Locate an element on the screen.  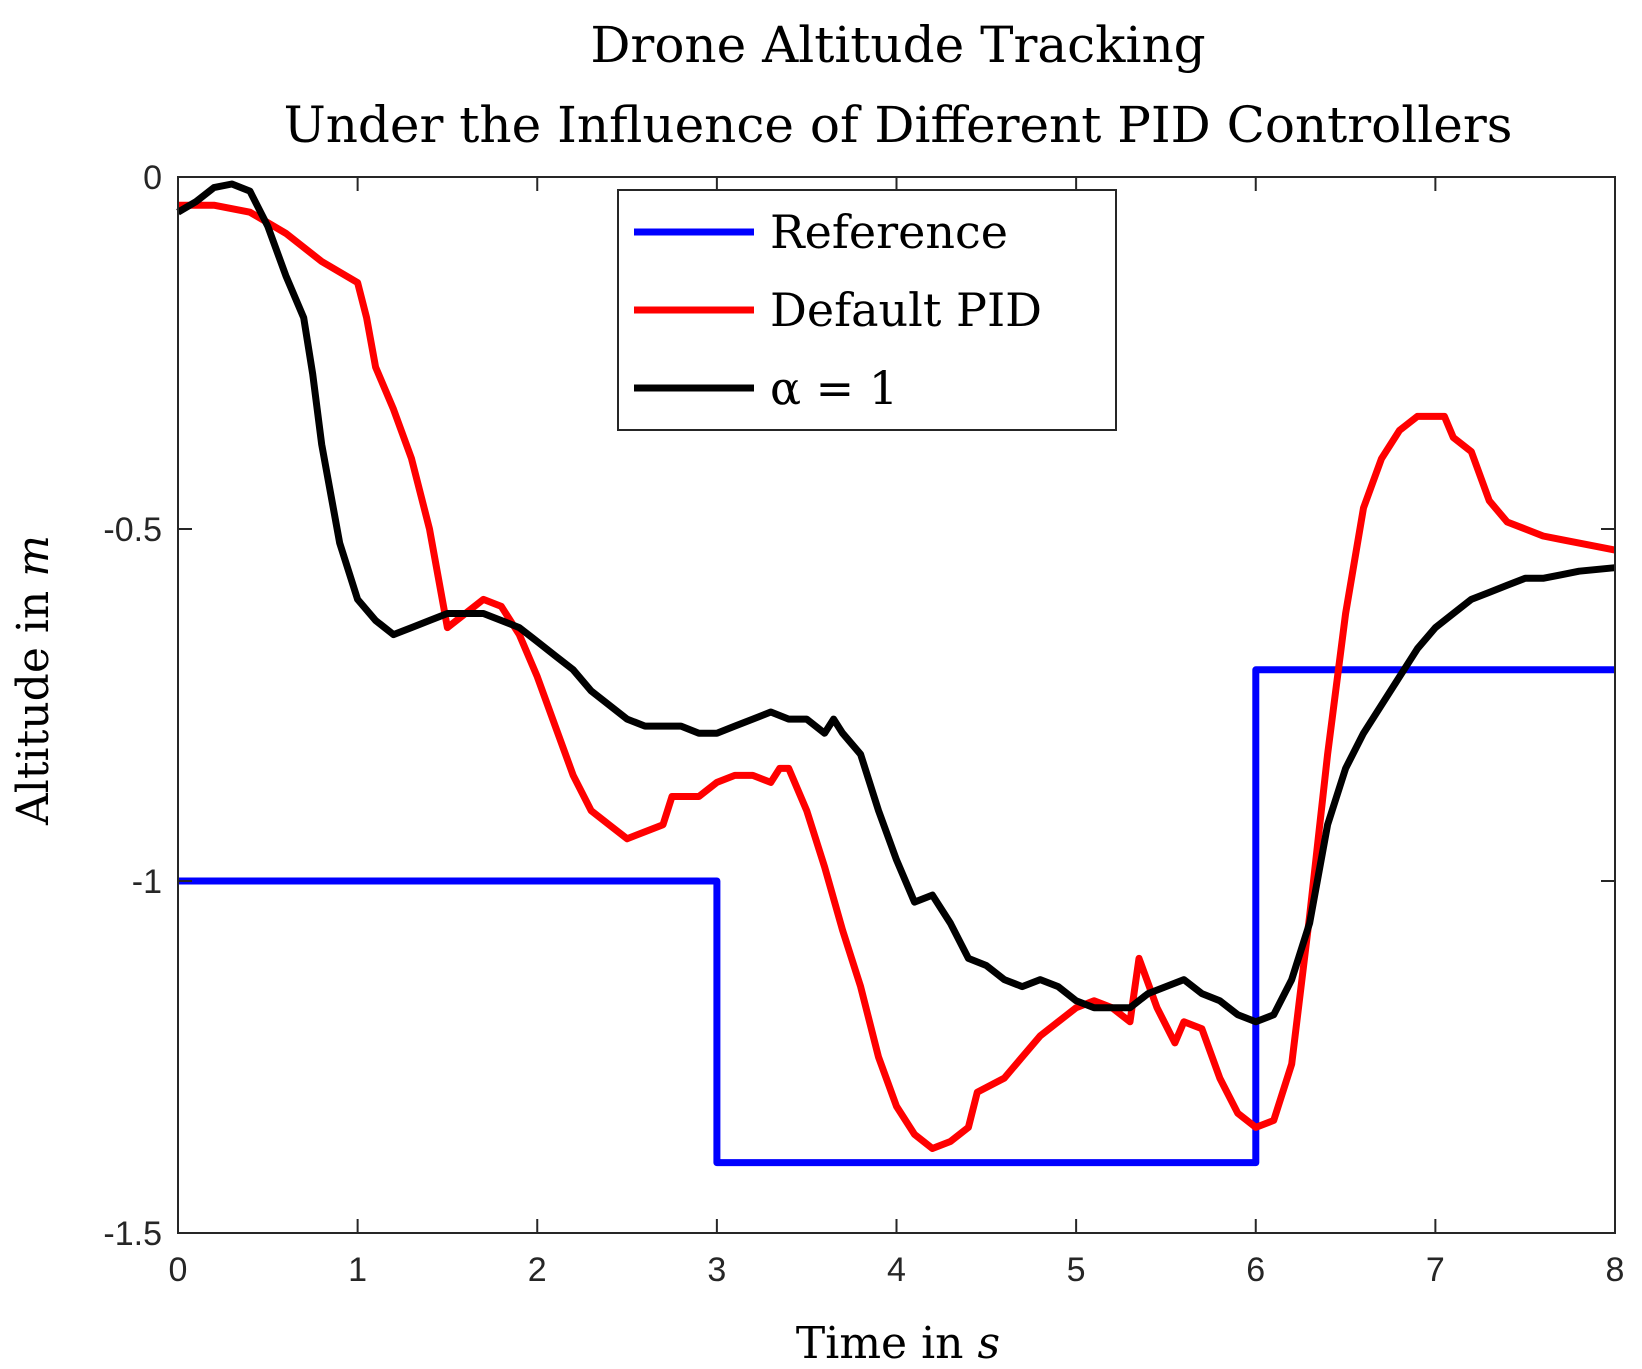
x-tick-label: 7 is located at coordinates (1435, 1270).